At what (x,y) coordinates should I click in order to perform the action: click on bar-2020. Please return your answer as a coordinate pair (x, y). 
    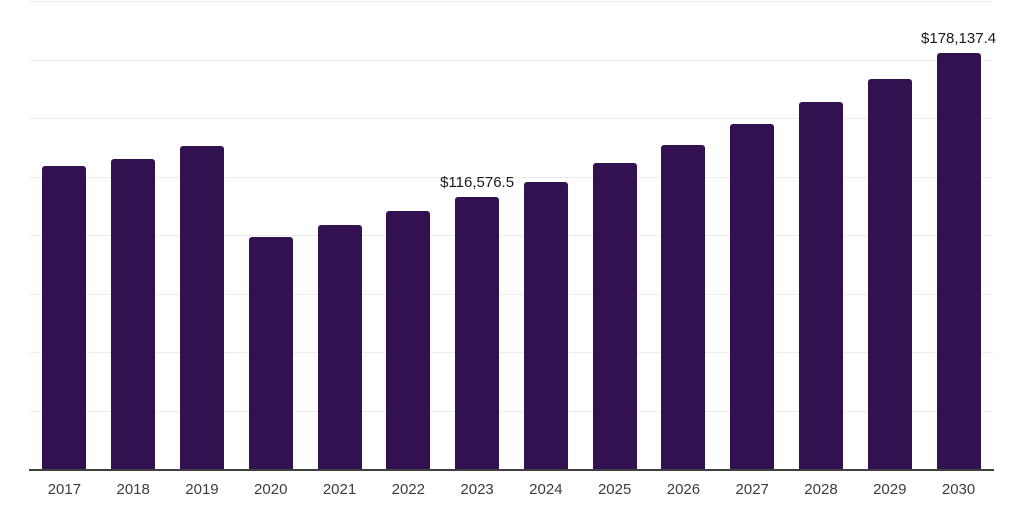
    Looking at the image, I should click on (270, 353).